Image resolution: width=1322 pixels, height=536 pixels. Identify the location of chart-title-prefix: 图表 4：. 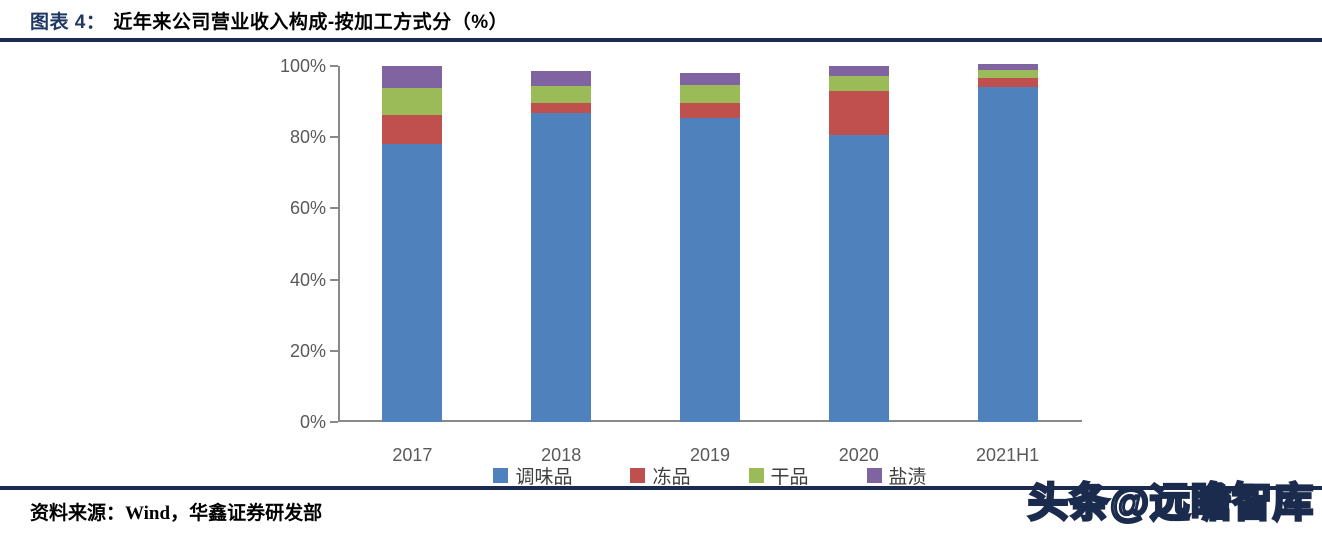
(68, 22).